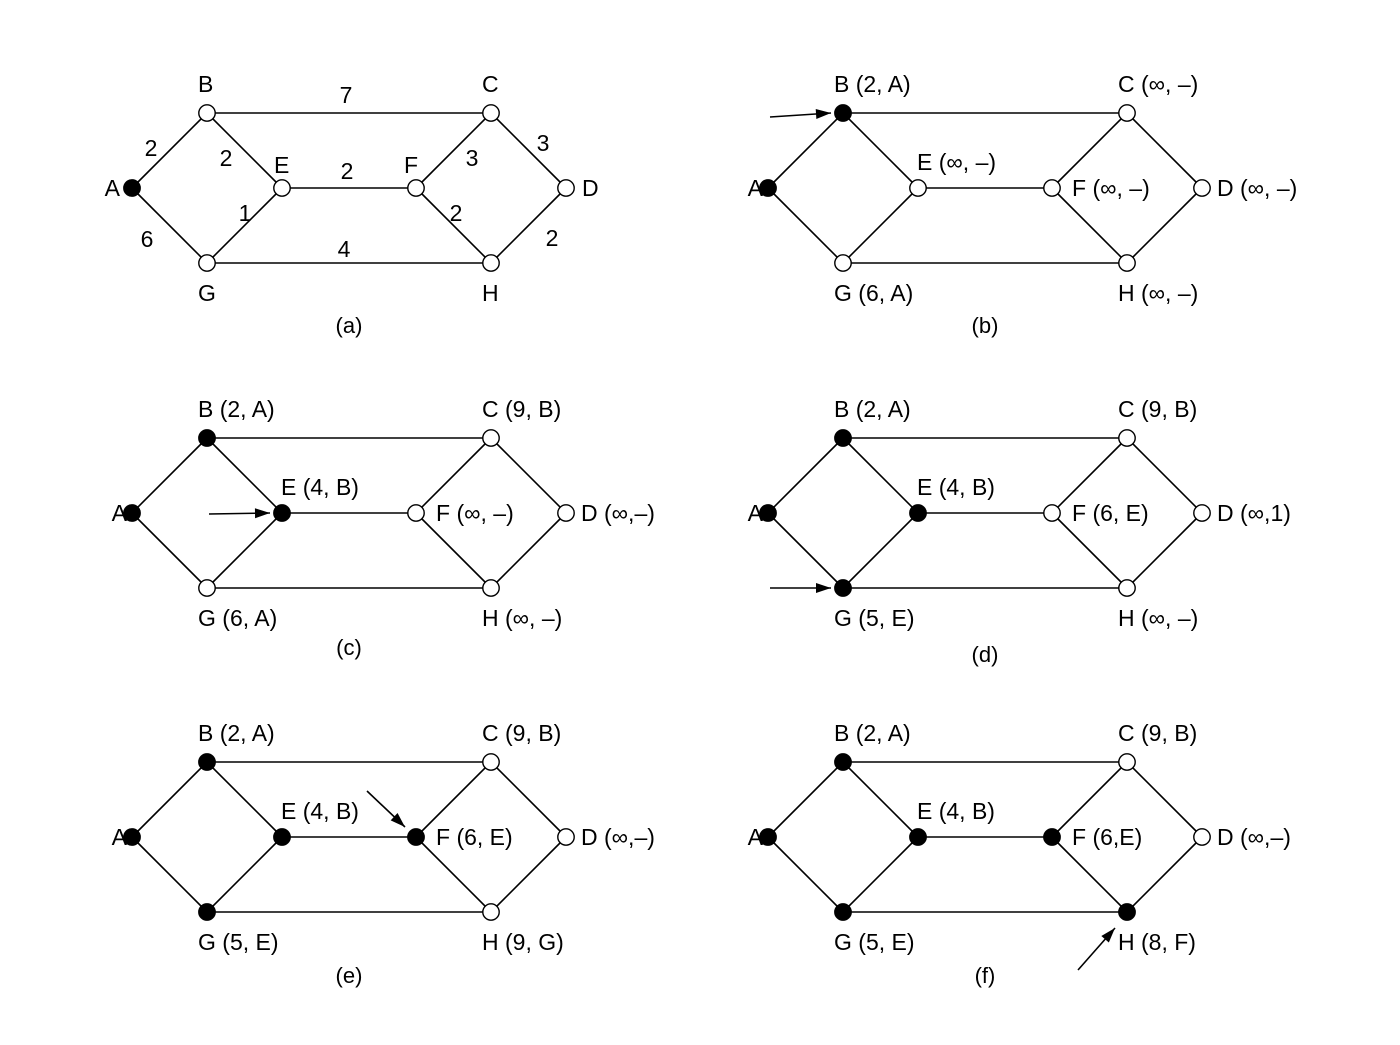  Describe the element at coordinates (151, 148) in the screenshot. I see `edge-weight-AB: 2` at that location.